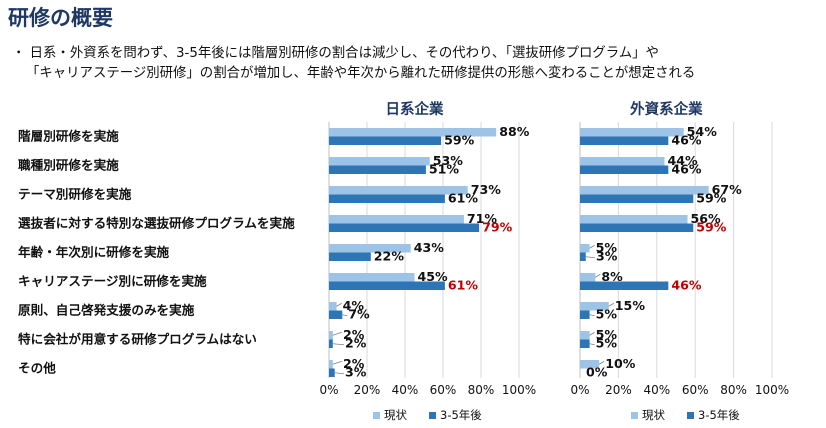 This screenshot has height=428, width=826. I want to click on data-label-1-s2-8: 2%, so click(356, 343).